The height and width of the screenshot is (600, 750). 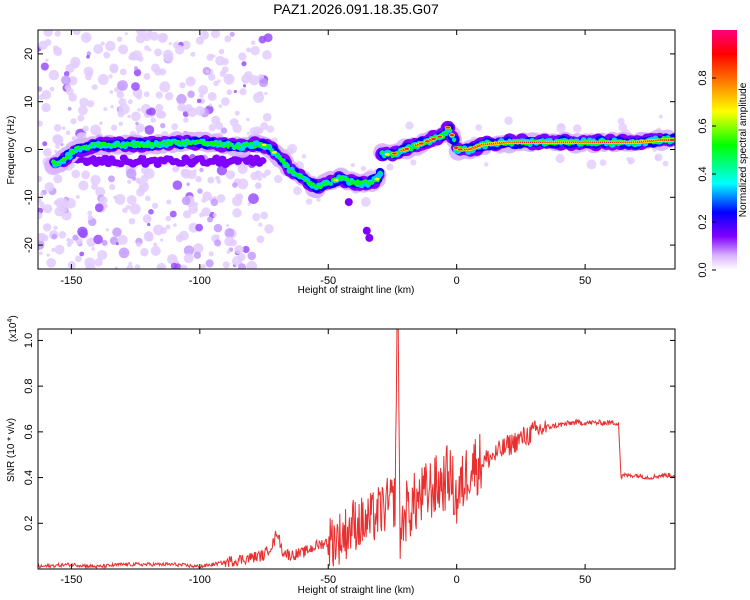 I want to click on svg-text: (x104), so click(x=13, y=328).